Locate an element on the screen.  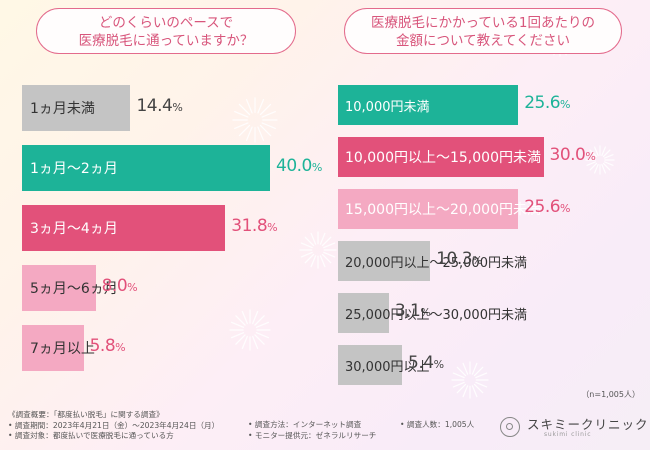
category-label: 1ヵ月〜2ヵ月 is located at coordinates (74, 169).